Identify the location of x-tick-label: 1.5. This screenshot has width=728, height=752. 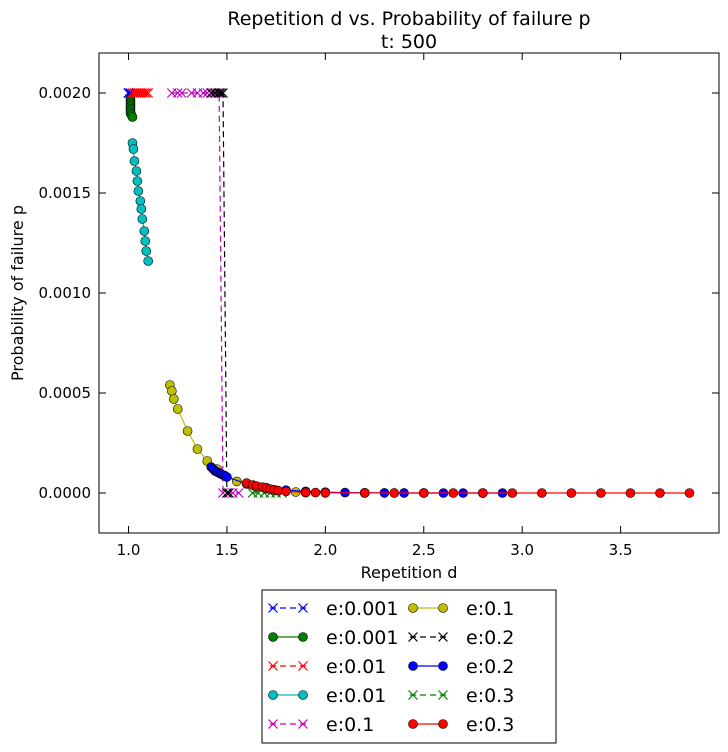
(227, 550).